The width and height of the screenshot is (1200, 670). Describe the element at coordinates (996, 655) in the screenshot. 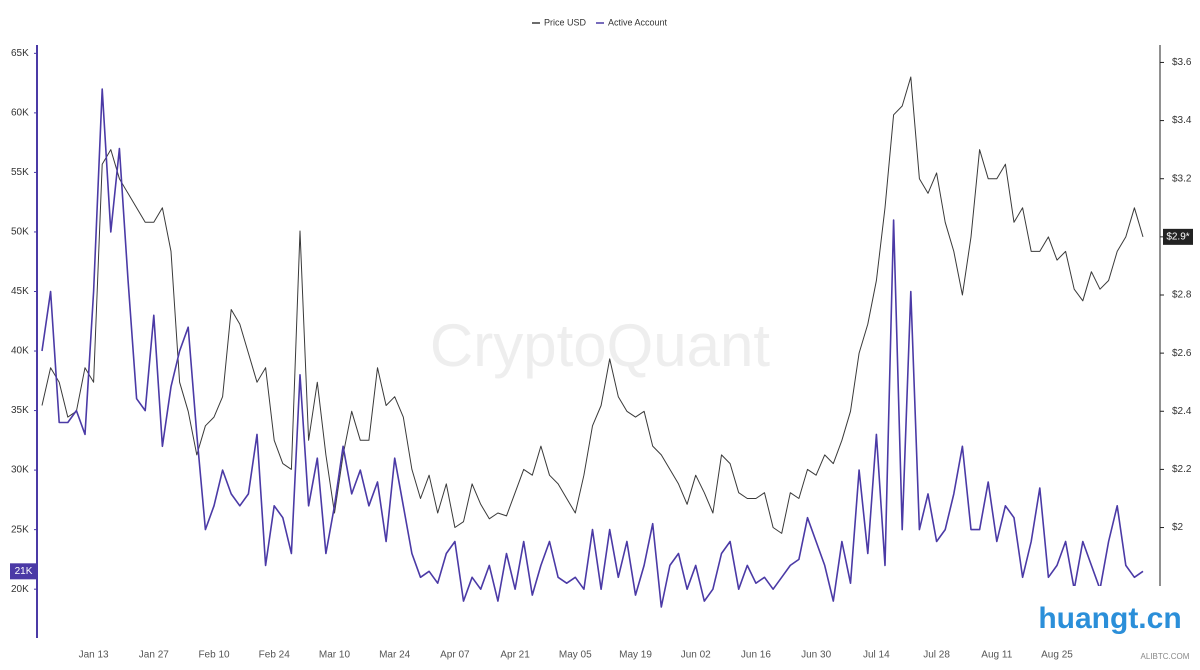

I see `x-tick-label: Aug 11` at that location.